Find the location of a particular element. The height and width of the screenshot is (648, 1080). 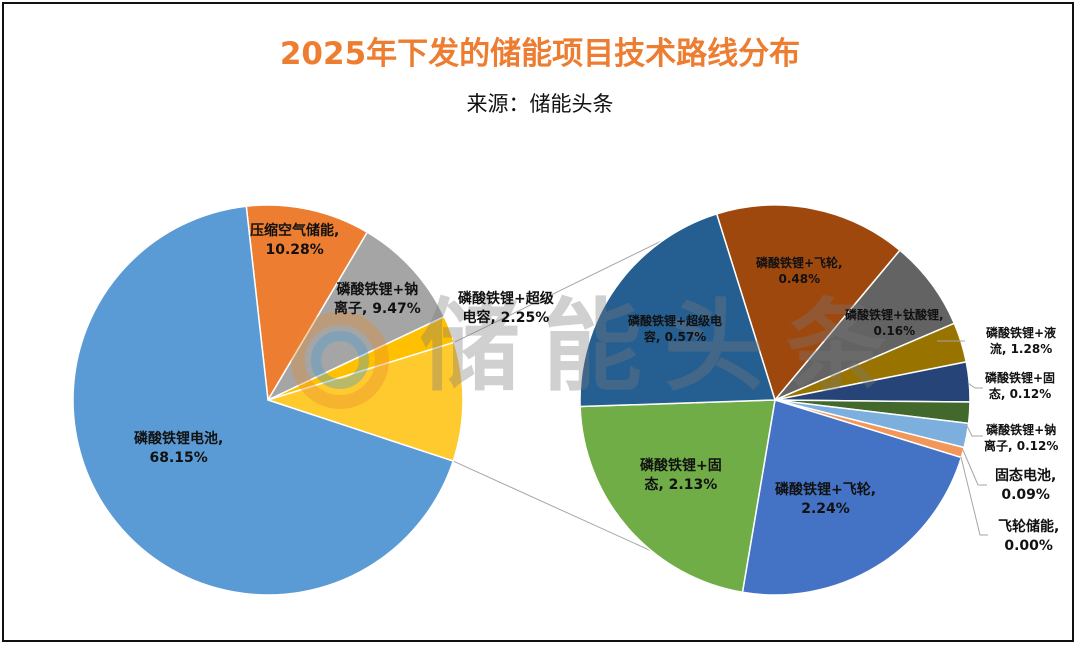

data-label-lfp-solid-state-large: 磷酸铁锂+固 态, 2.13% is located at coordinates (681, 475).